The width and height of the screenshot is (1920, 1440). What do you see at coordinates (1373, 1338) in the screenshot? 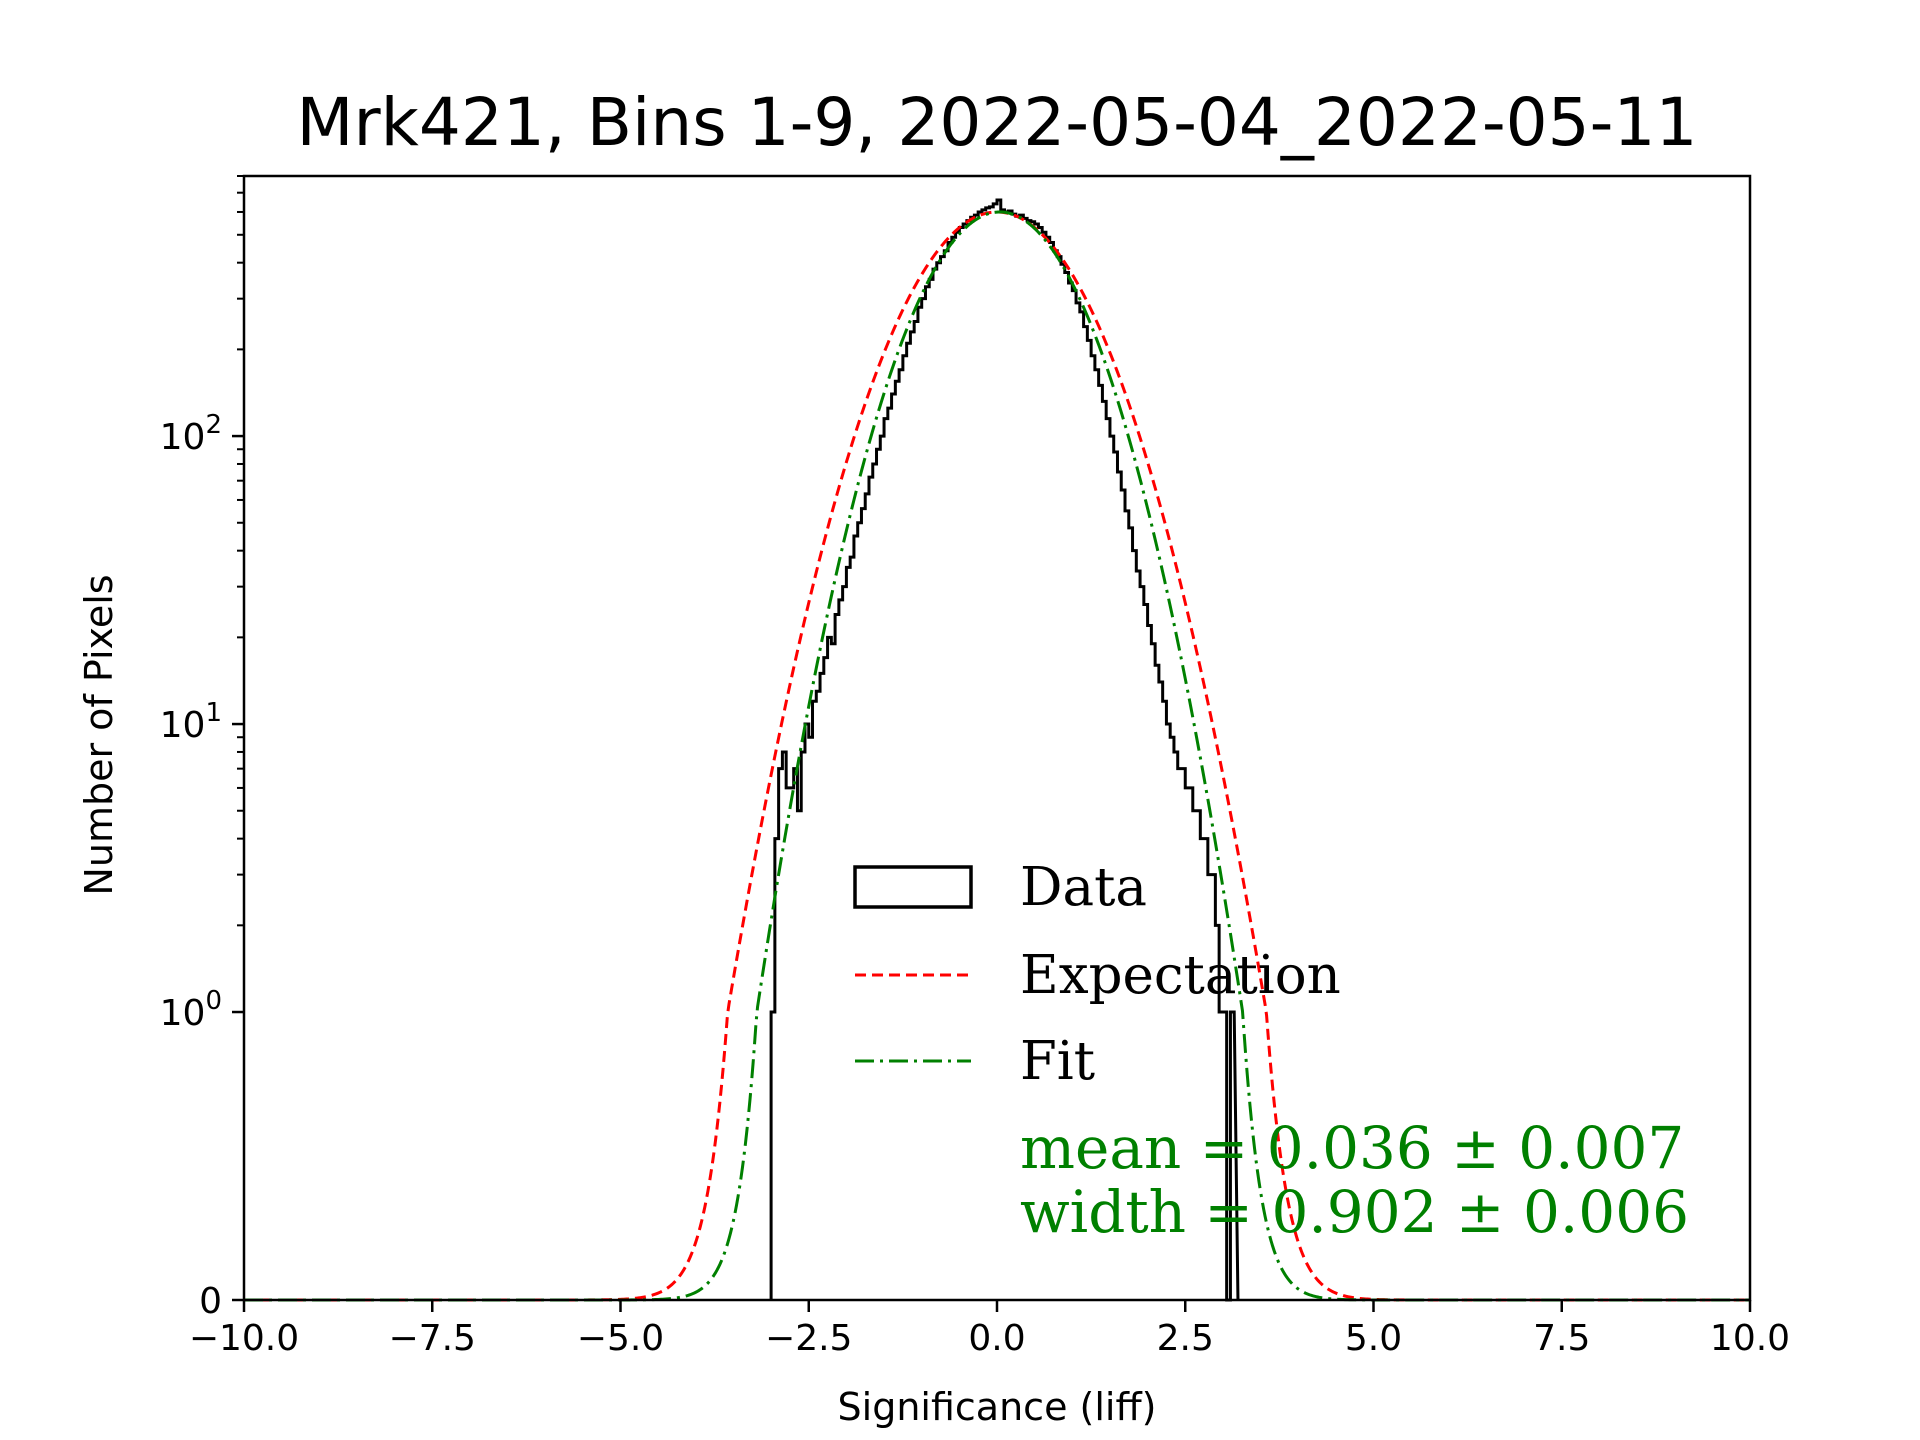
I see `x-tick-label: 5.0` at bounding box center [1373, 1338].